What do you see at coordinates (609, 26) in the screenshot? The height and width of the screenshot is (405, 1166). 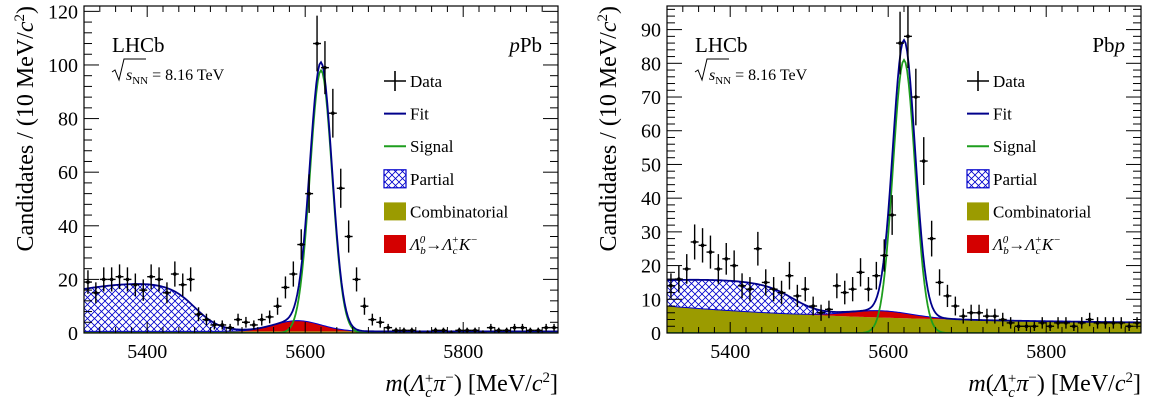 I see `y-title-c: c` at bounding box center [609, 26].